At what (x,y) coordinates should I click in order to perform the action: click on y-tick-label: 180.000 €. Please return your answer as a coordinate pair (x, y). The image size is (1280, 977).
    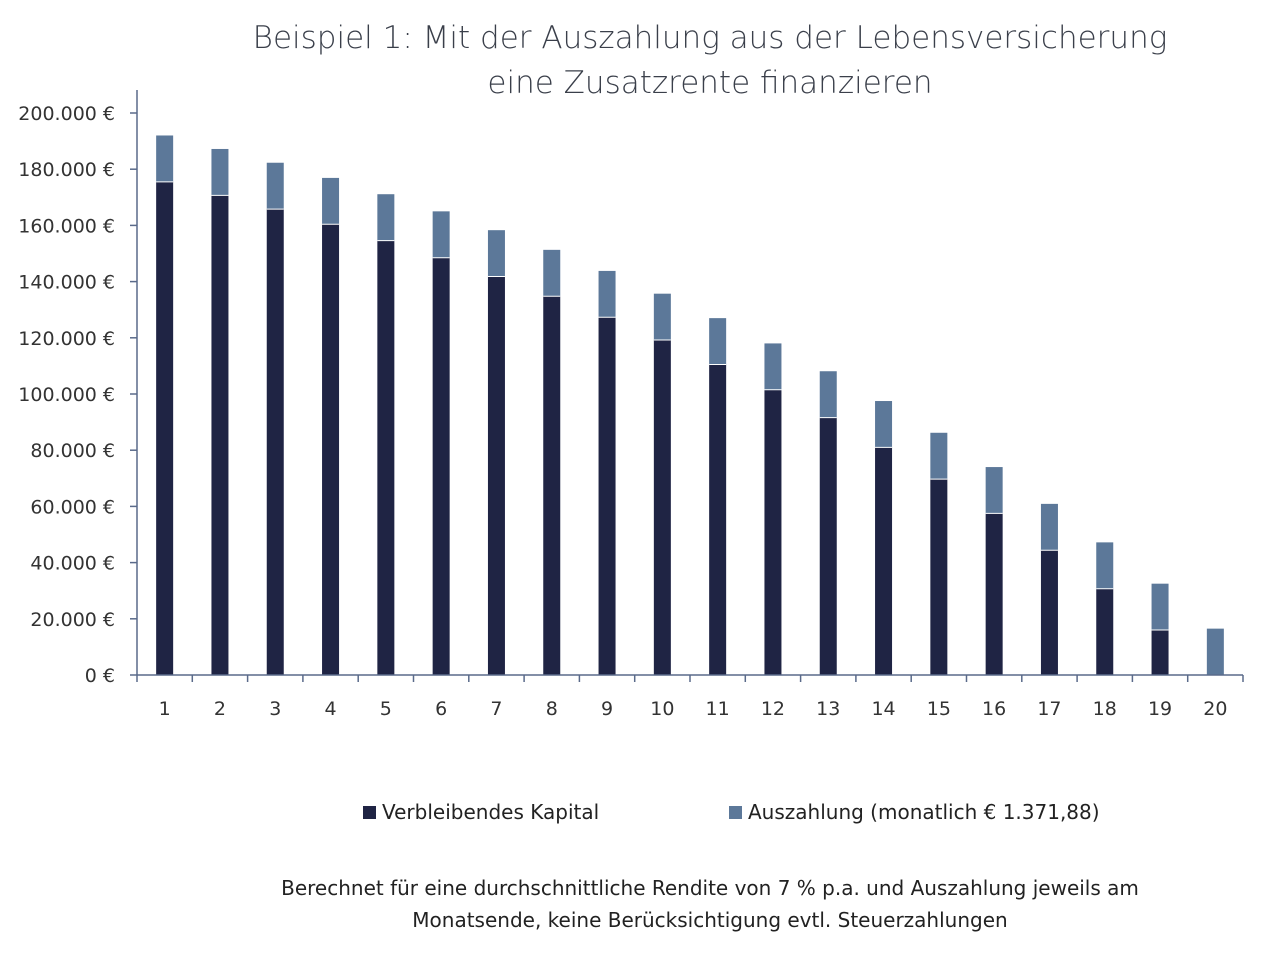
    Looking at the image, I should click on (66, 170).